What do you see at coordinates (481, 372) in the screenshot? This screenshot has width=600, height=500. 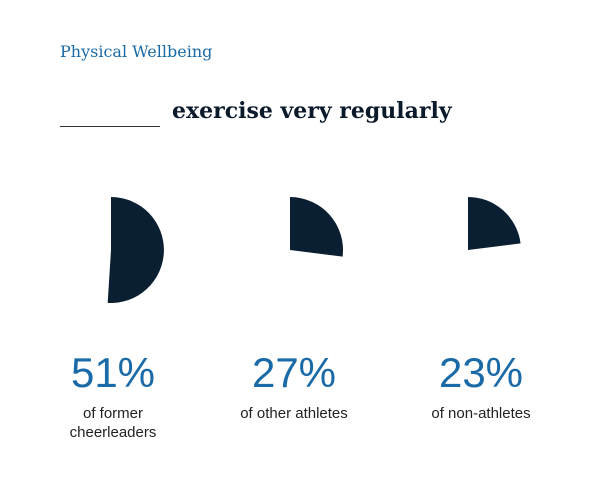 I see `stat-value: 23%` at bounding box center [481, 372].